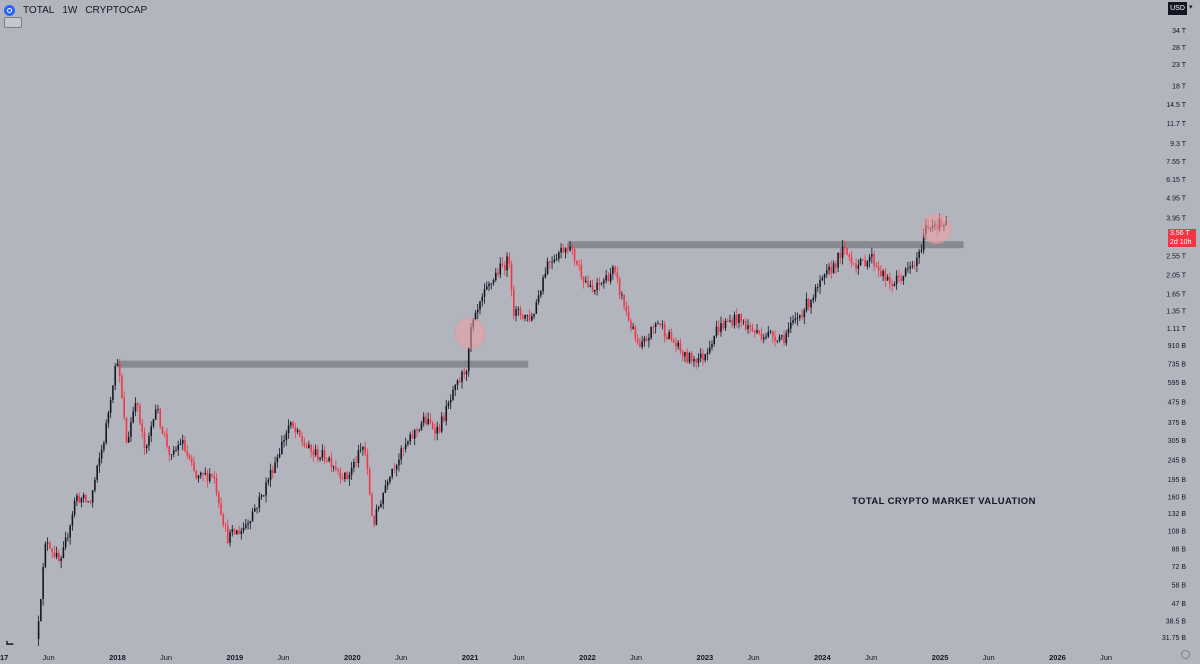 The height and width of the screenshot is (664, 1200). What do you see at coordinates (1181, 242) in the screenshot?
I see `bar-countdown: 2d 10h` at bounding box center [1181, 242].